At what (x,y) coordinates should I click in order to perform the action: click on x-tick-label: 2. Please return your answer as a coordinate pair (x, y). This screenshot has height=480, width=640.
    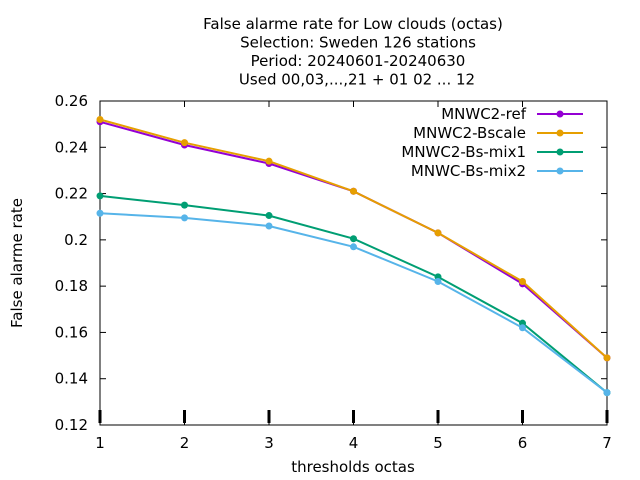
    Looking at the image, I should click on (185, 443).